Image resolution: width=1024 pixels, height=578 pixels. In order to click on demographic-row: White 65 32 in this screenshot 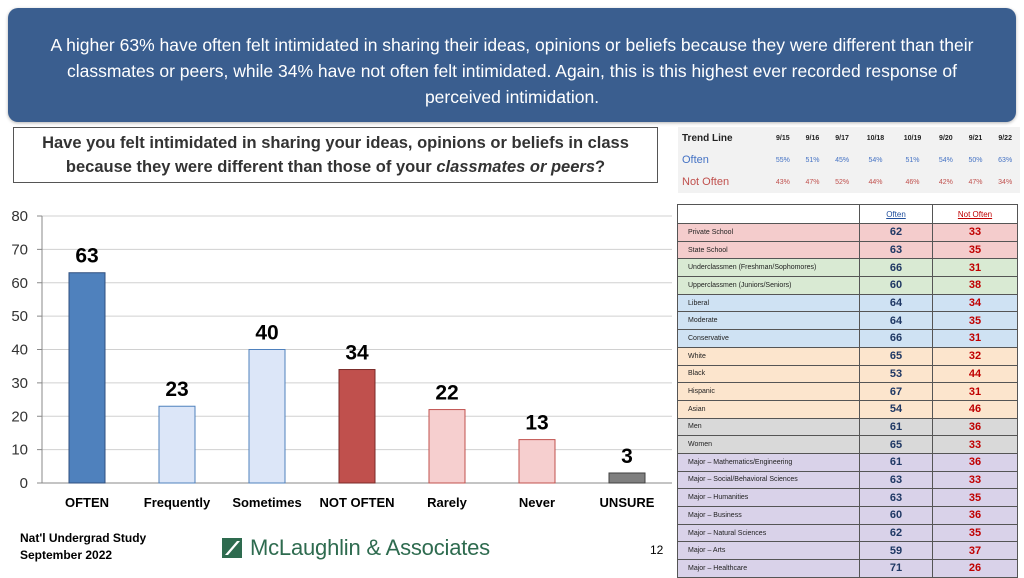, I will do `click(847, 356)`.